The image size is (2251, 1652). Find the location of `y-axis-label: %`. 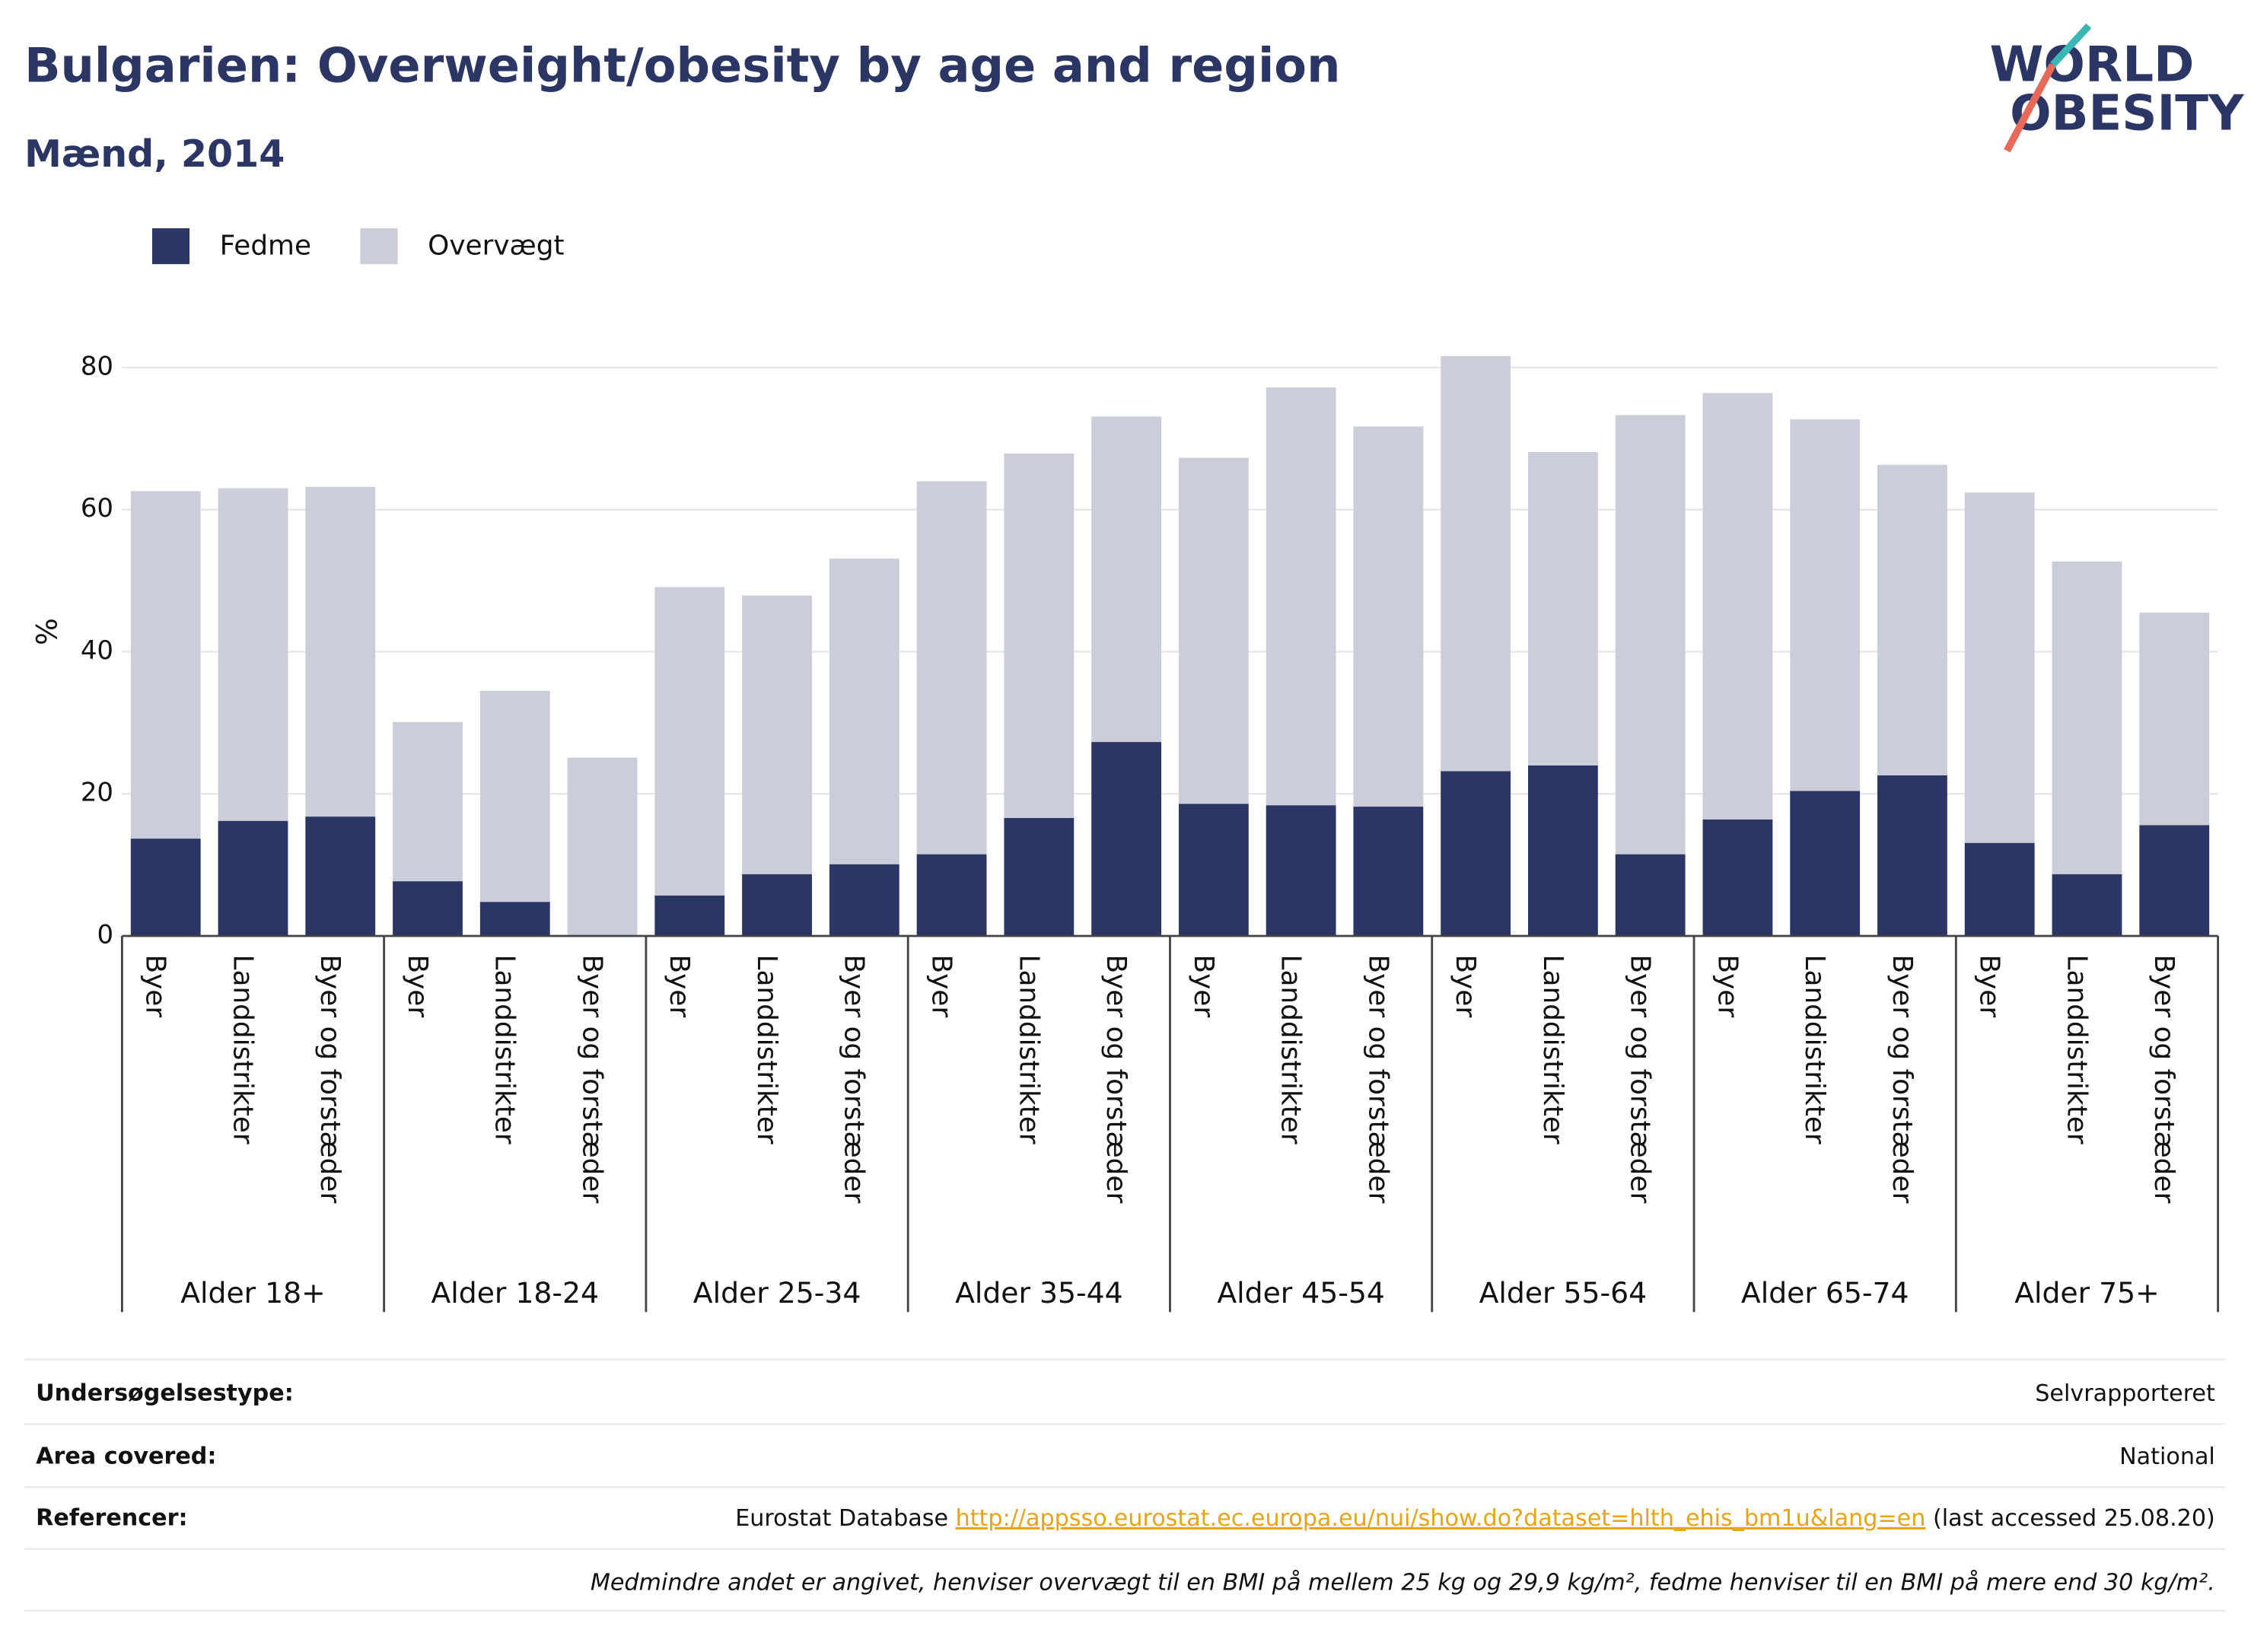

y-axis-label: % is located at coordinates (47, 631).